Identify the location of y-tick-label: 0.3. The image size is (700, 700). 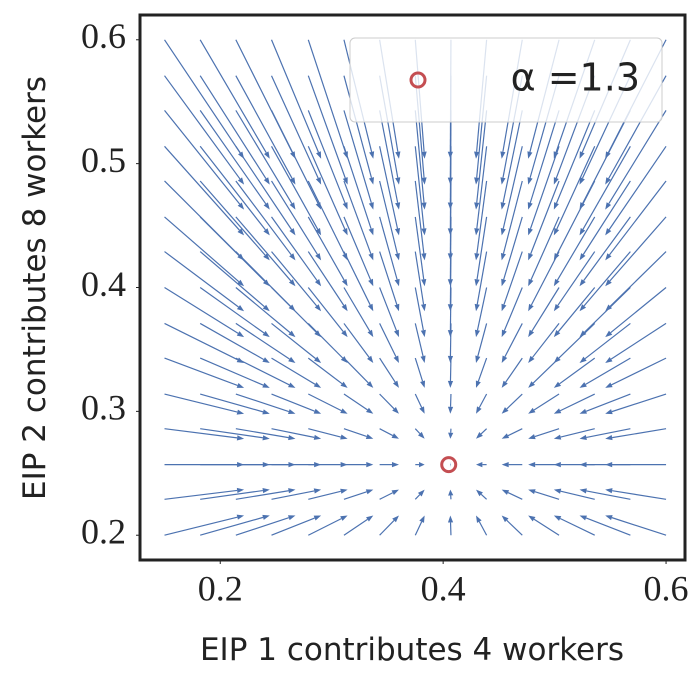
(103, 408).